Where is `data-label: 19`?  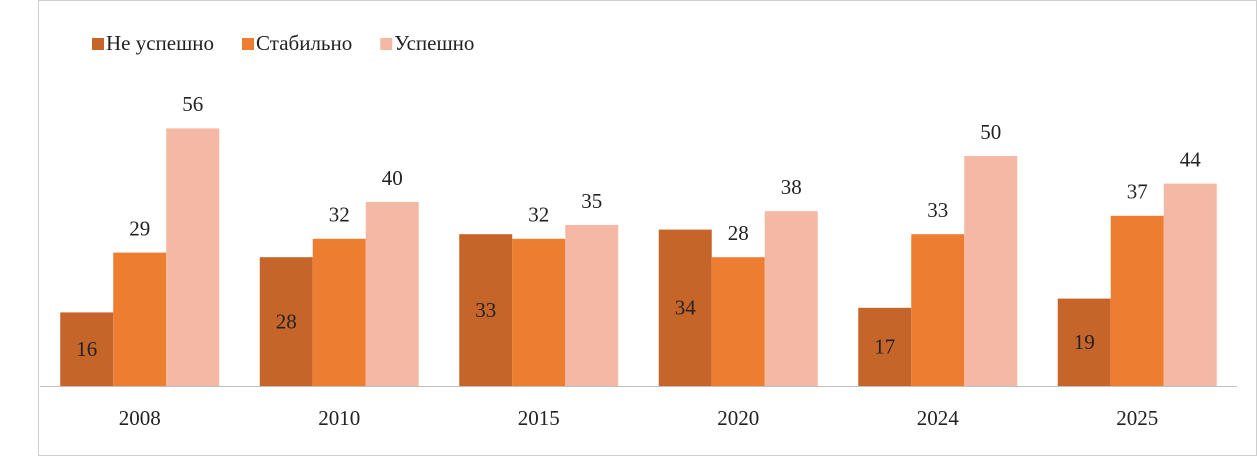 data-label: 19 is located at coordinates (1084, 342).